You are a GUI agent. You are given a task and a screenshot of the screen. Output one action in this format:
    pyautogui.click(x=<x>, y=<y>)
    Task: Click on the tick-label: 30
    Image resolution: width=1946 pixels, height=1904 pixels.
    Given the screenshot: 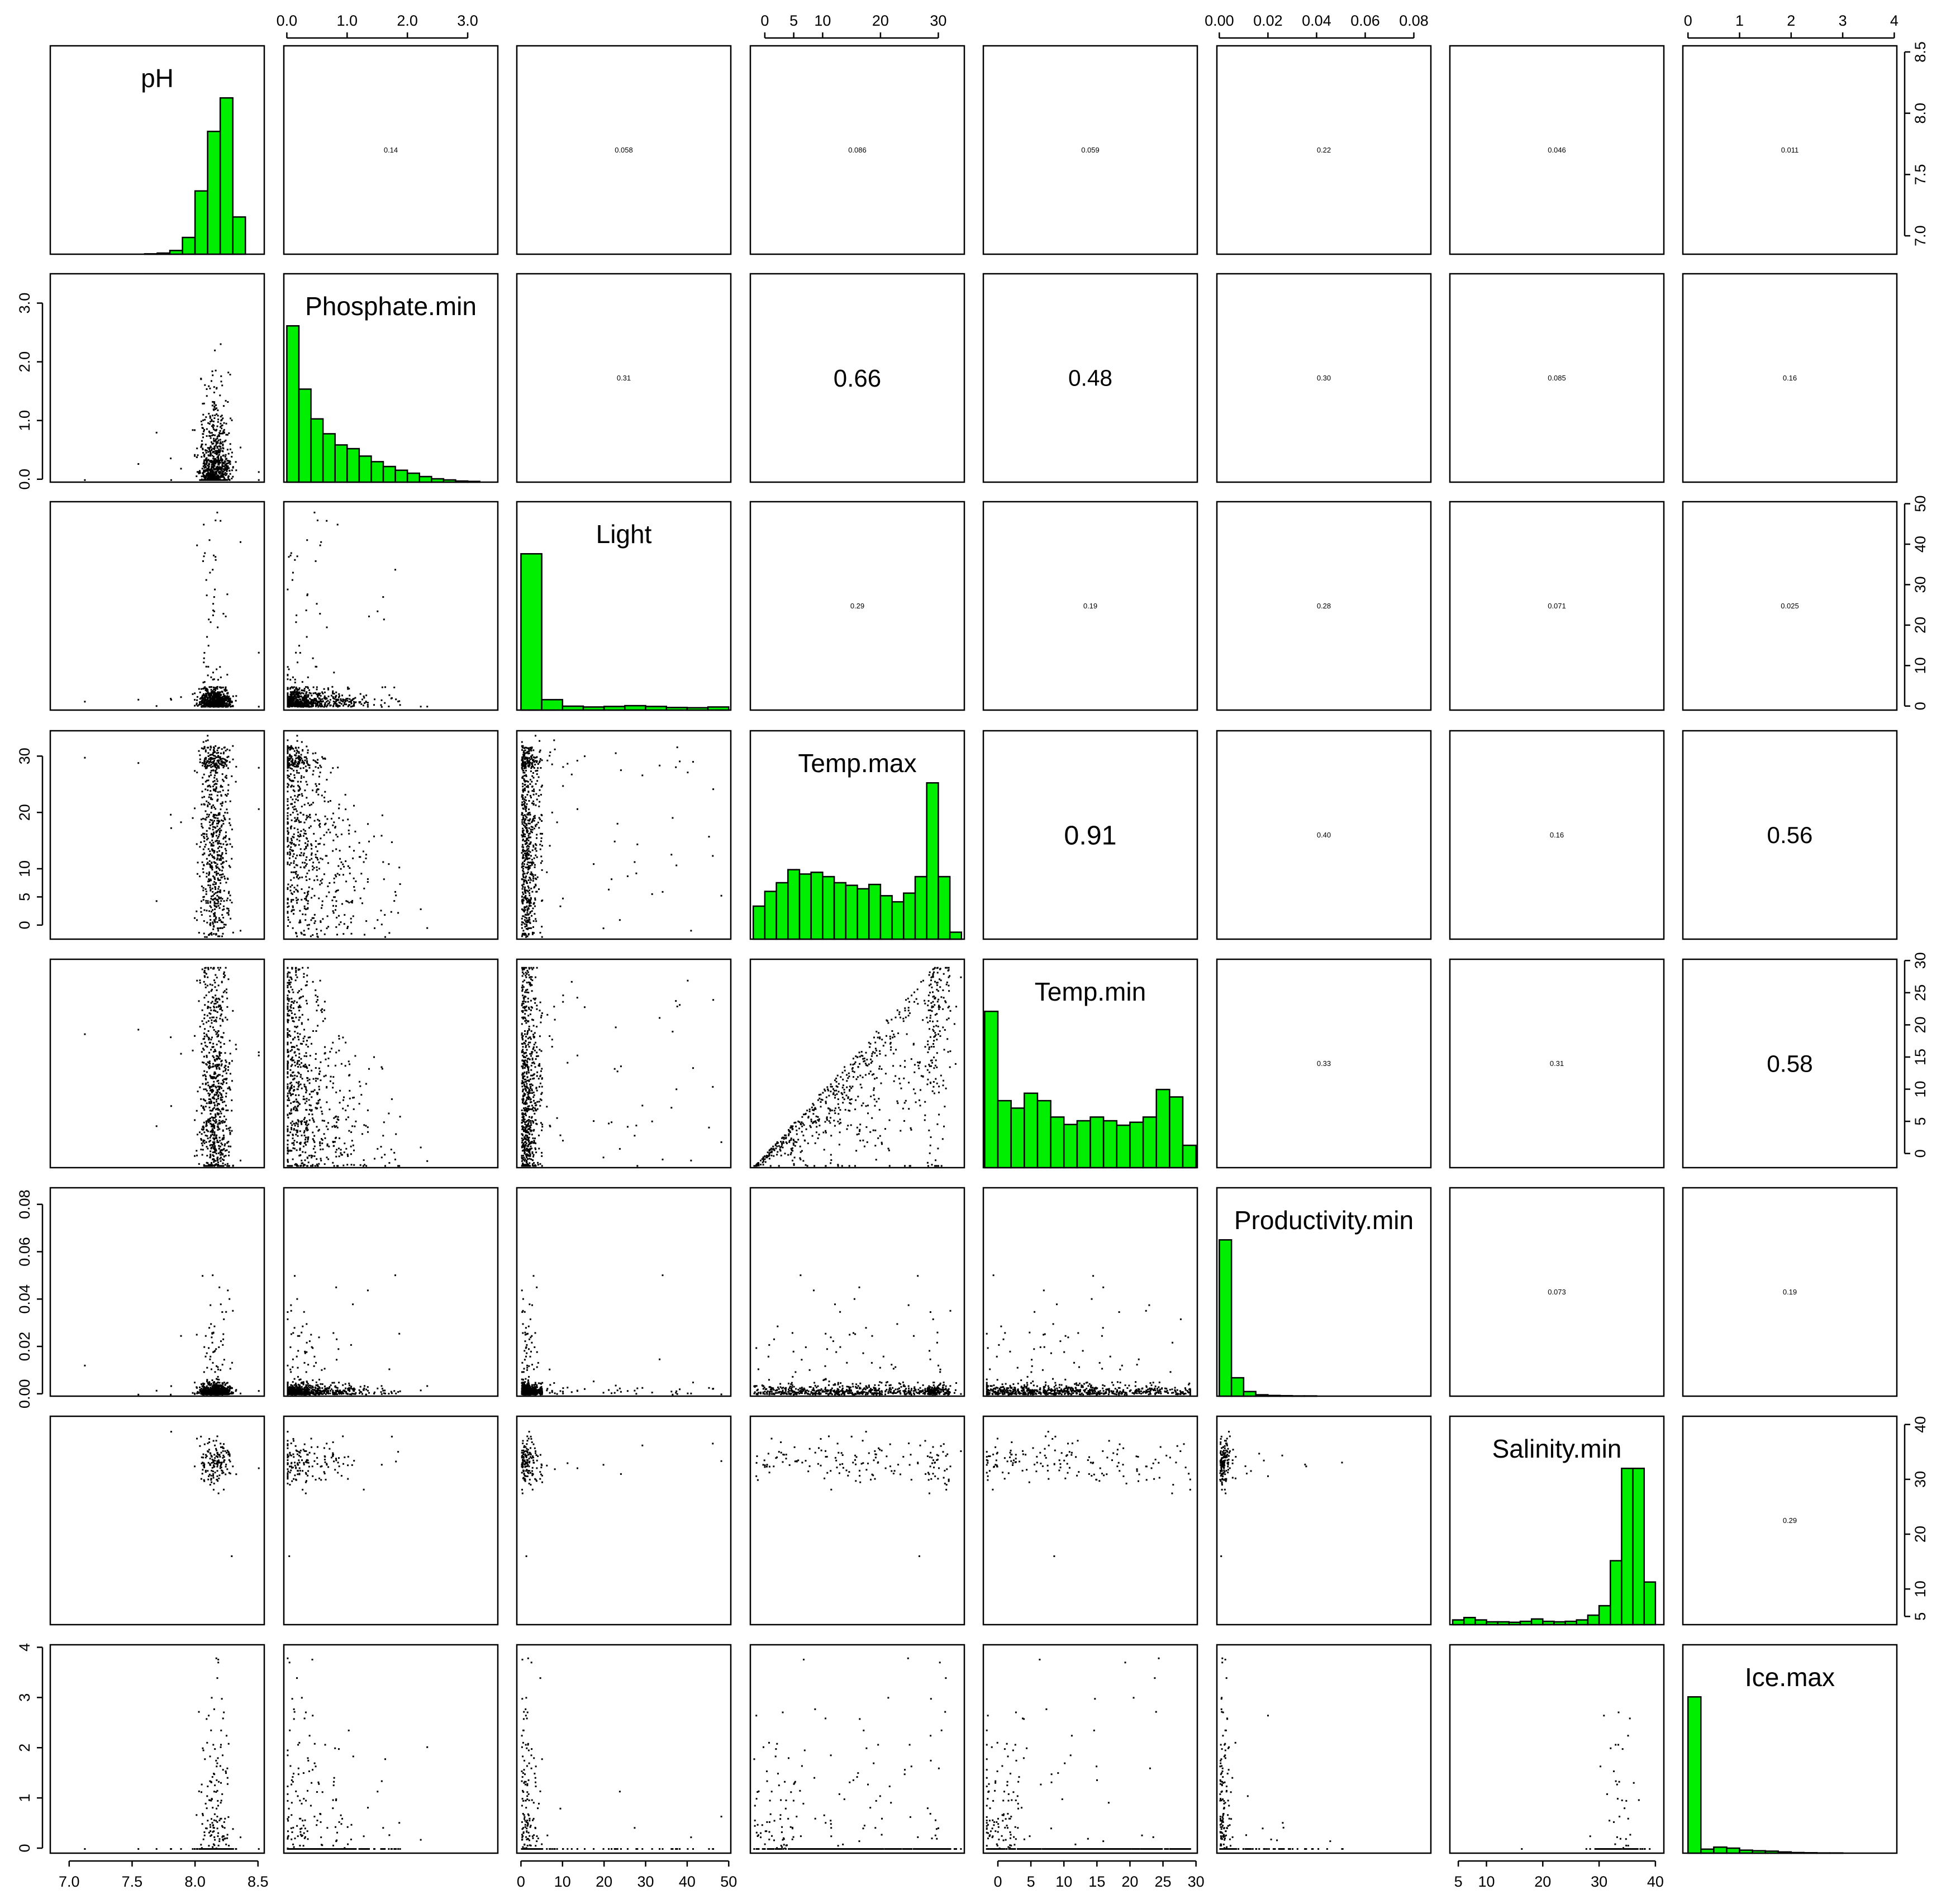 What is the action you would take?
    pyautogui.click(x=938, y=20)
    